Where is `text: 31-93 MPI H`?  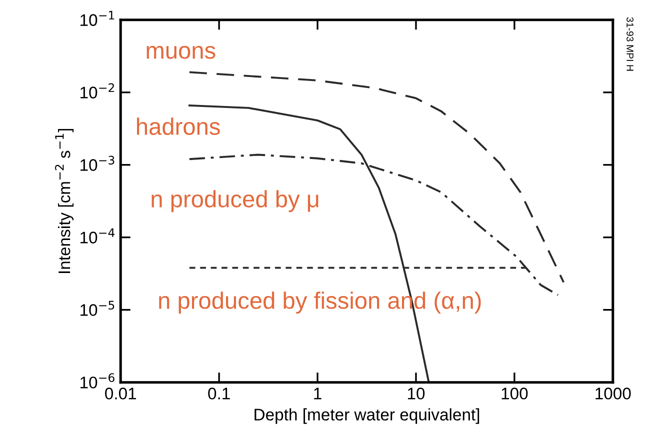 text: 31-93 MPI H is located at coordinates (630, 44).